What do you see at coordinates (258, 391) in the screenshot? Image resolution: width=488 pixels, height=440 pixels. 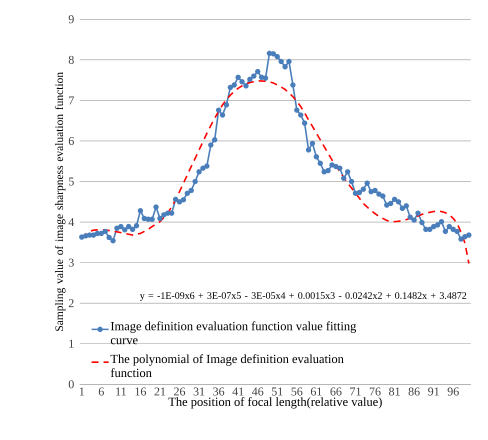 I see `x-tick-label: 46` at bounding box center [258, 391].